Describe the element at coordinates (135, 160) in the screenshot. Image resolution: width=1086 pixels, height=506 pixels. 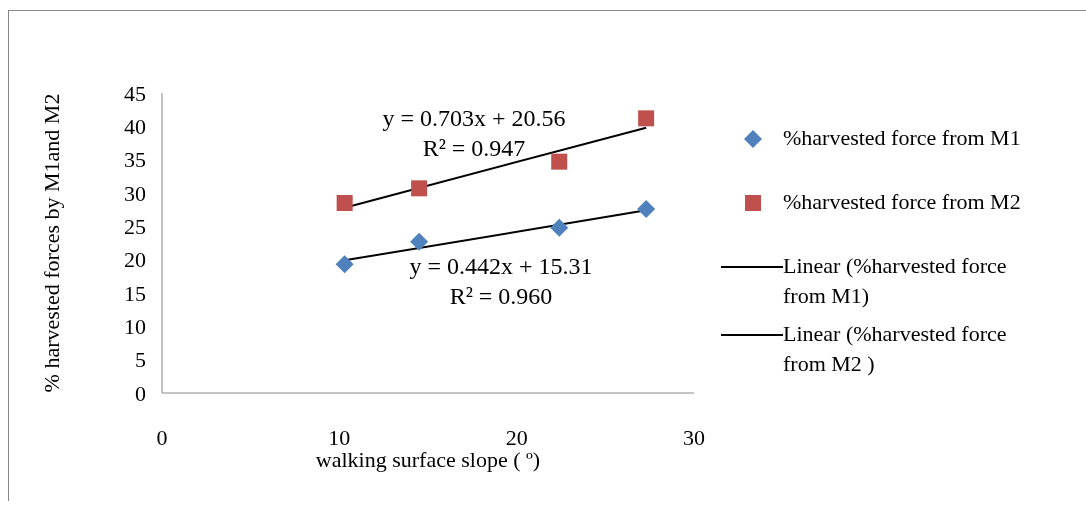
I see `y-tick-label: 35` at that location.